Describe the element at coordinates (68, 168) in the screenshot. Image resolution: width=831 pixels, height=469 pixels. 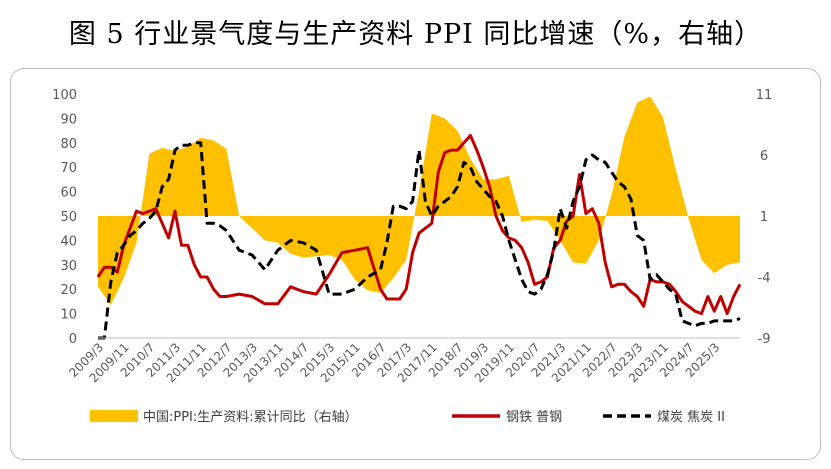
I see `left-tick-label: 70` at that location.